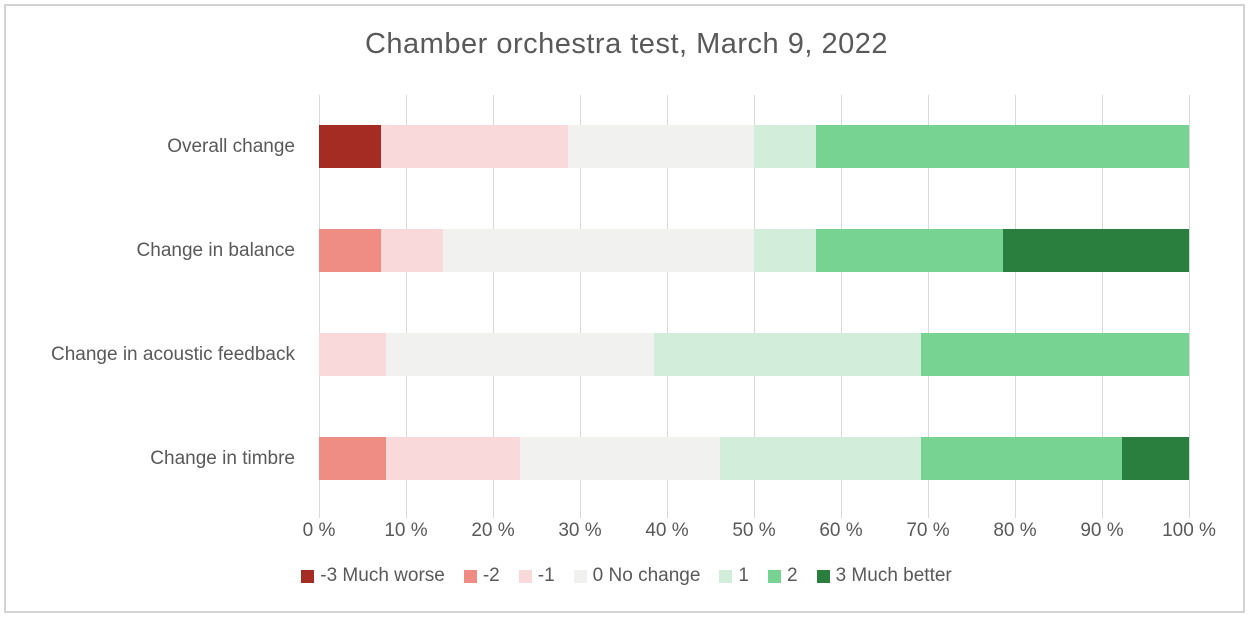  I want to click on x-axis-tick-label: 20 %, so click(493, 530).